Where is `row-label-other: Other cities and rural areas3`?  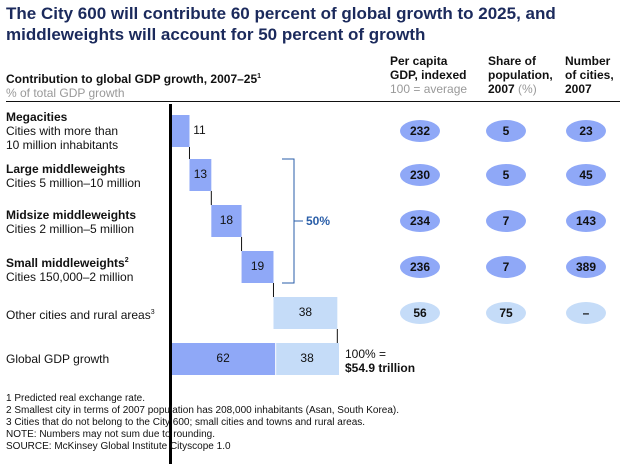
row-label-other: Other cities and rural areas3 is located at coordinates (80, 314).